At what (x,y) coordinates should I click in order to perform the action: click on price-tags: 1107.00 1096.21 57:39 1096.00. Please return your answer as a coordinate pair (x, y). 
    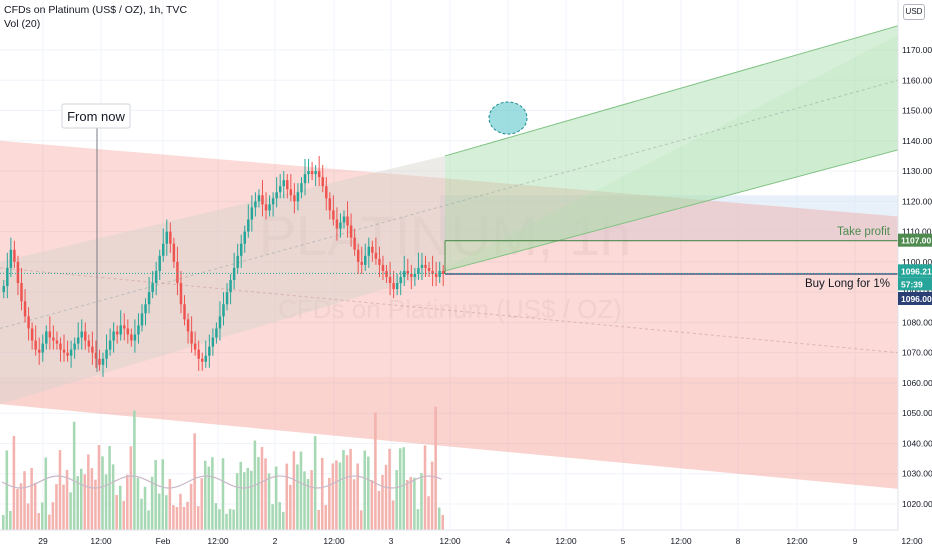
    Looking at the image, I should click on (915, 269).